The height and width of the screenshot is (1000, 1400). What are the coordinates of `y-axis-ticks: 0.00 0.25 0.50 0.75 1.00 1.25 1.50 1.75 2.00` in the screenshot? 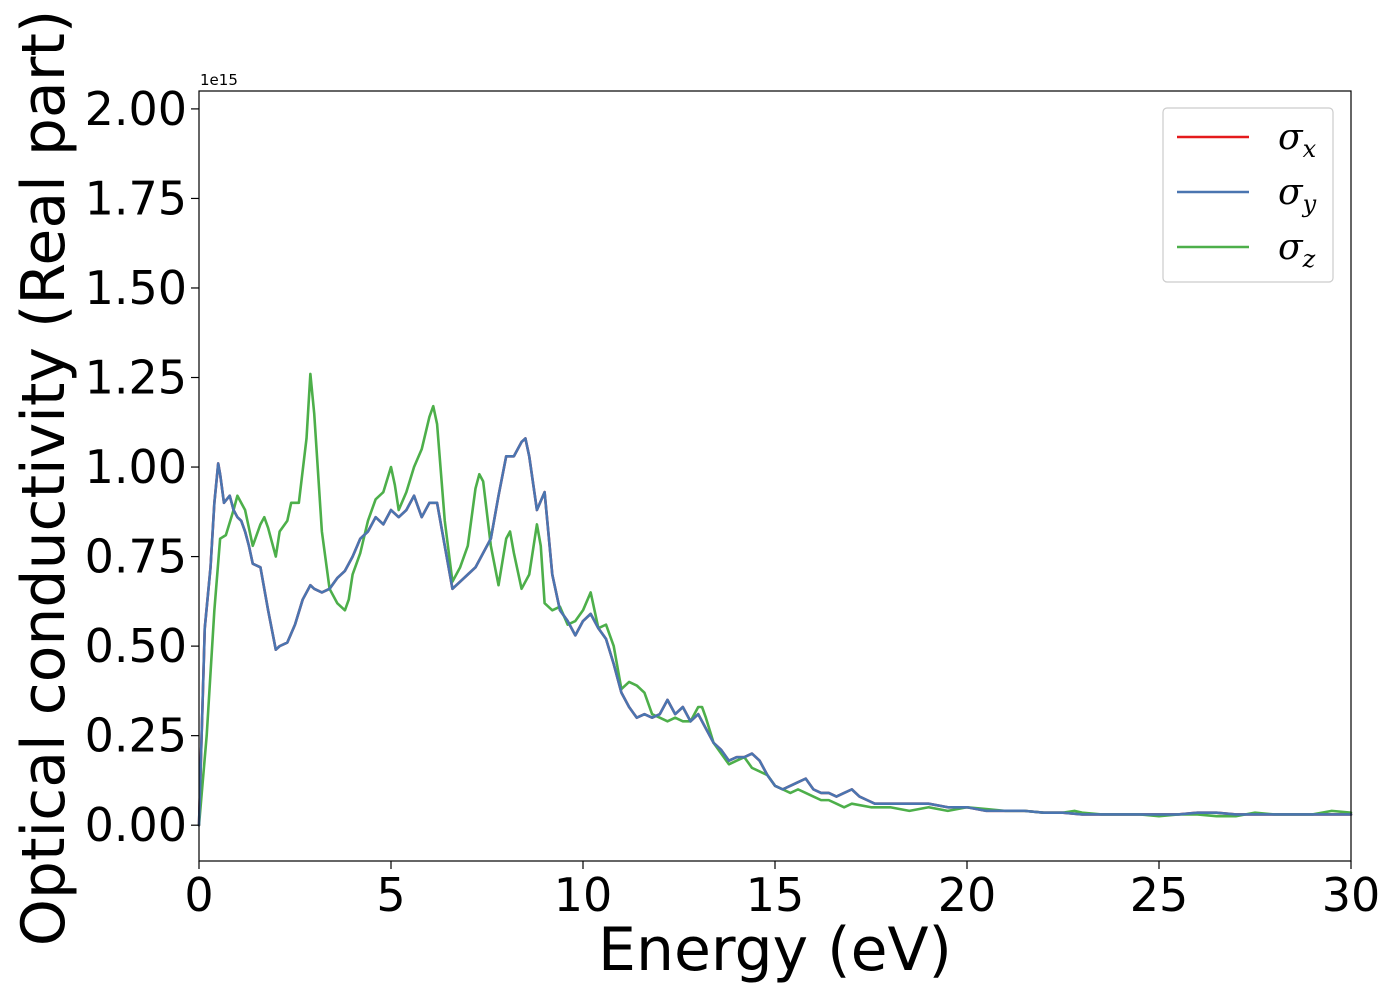 It's located at (142, 467).